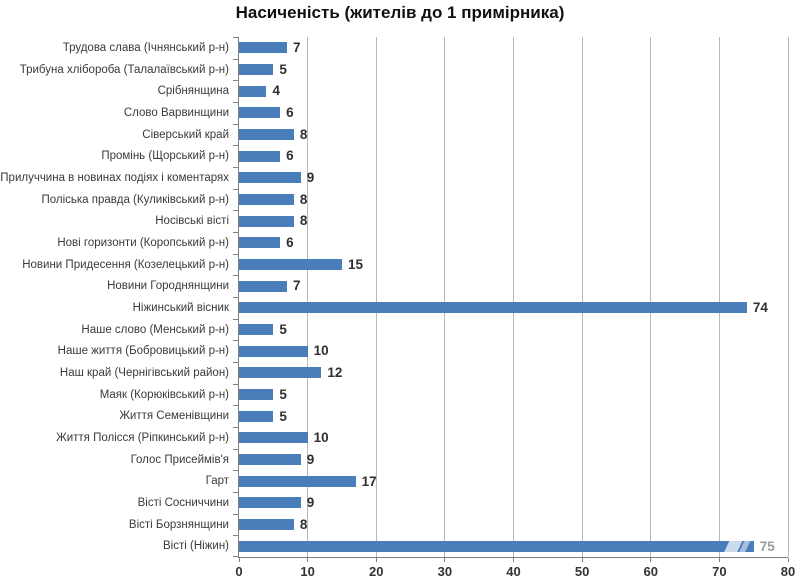  What do you see at coordinates (143, 351) in the screenshot?
I see `category-label: Наше життя (Бобровицький р-н)` at bounding box center [143, 351].